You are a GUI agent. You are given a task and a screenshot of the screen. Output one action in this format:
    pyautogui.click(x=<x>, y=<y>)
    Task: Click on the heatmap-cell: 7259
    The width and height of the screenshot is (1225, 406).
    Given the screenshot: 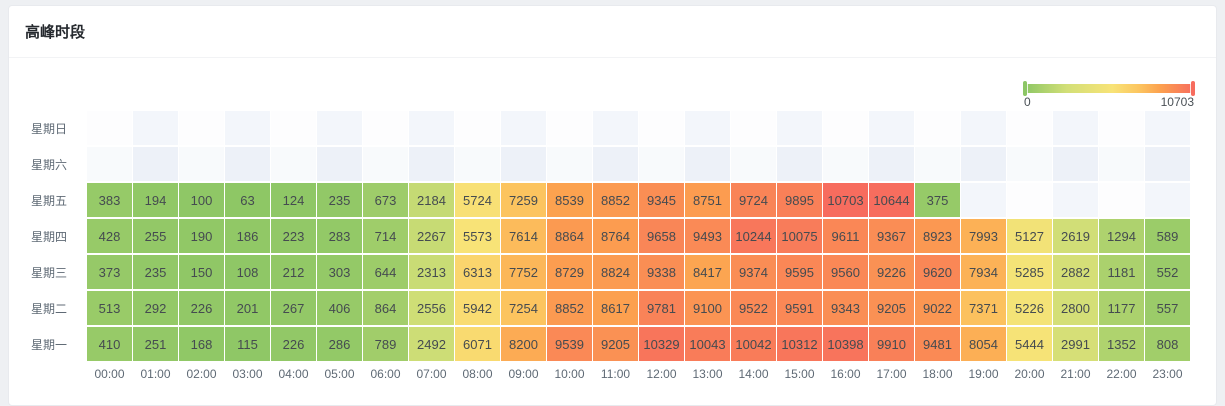 What is the action you would take?
    pyautogui.click(x=523, y=200)
    